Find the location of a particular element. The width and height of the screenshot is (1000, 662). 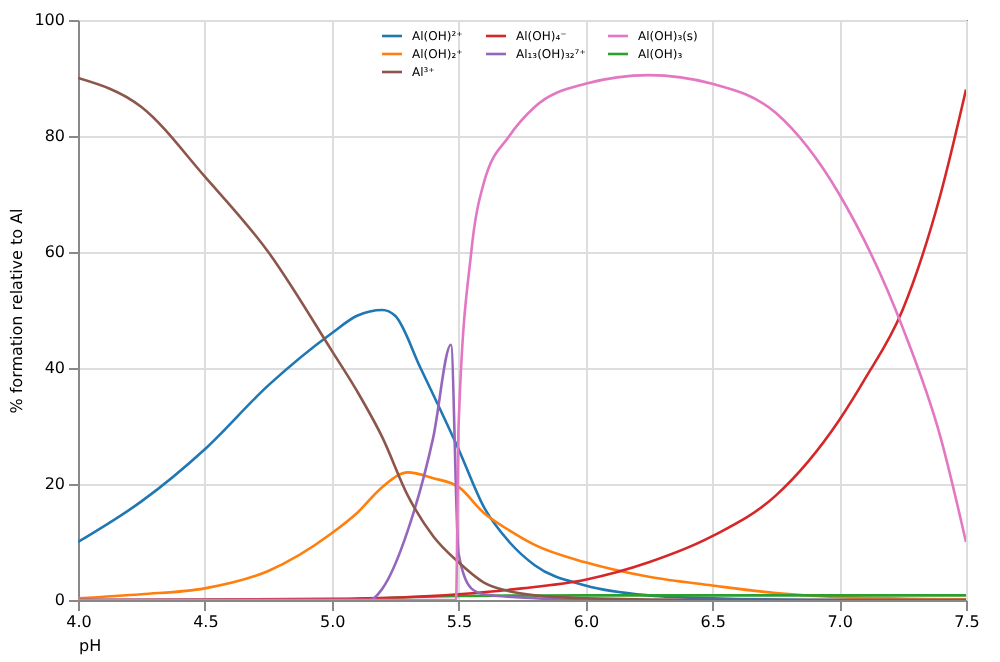

x-tick-label: 5.5 is located at coordinates (459, 622).